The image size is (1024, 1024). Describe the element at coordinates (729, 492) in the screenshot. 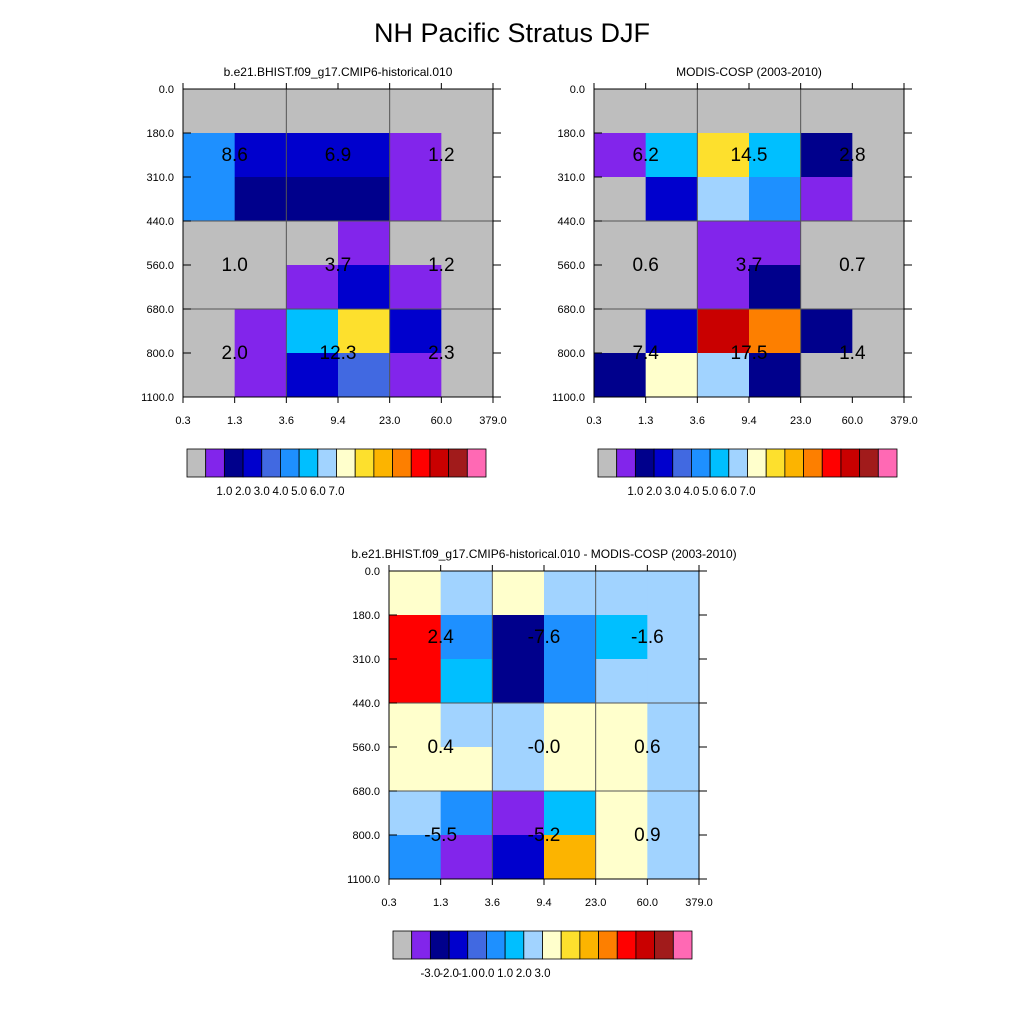

I see `colorbar-tick-label: 6.0` at that location.